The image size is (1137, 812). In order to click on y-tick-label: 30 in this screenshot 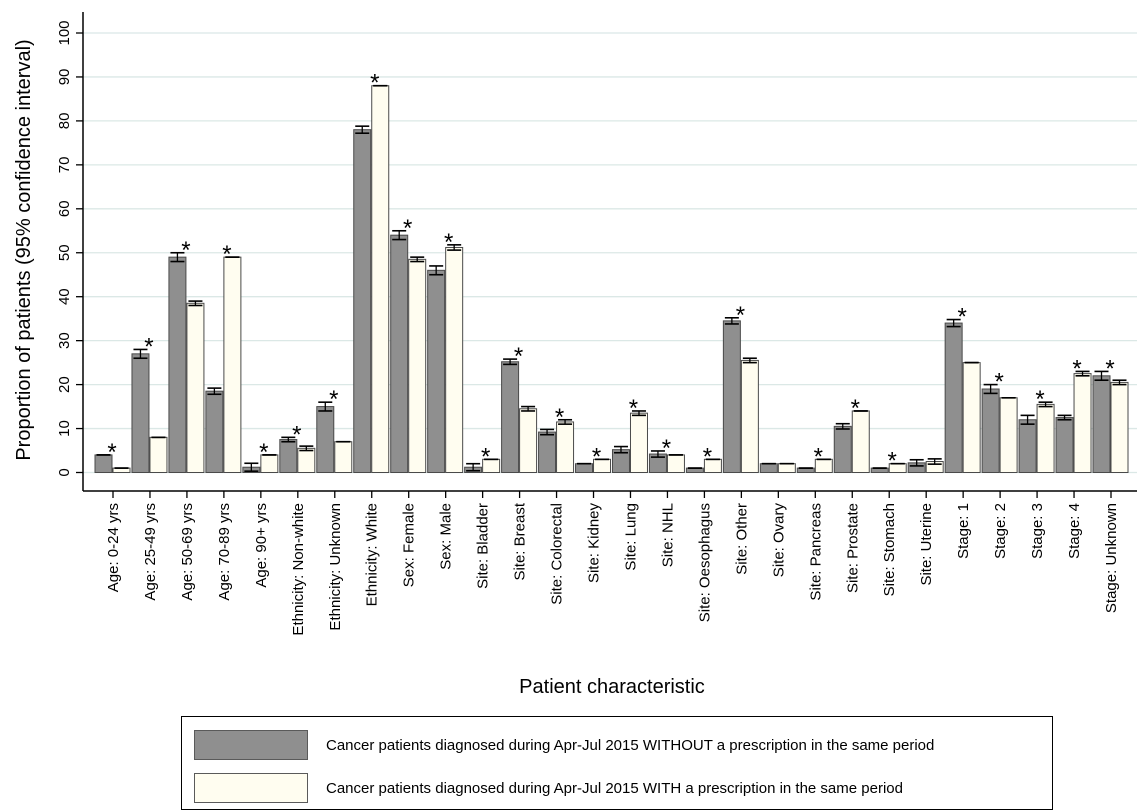, I will do `click(64, 340)`.